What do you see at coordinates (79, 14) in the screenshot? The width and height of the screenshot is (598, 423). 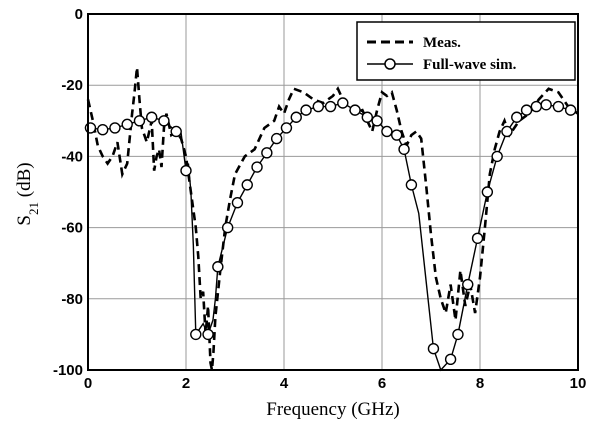 I see `y-tick-label: 0` at bounding box center [79, 14].